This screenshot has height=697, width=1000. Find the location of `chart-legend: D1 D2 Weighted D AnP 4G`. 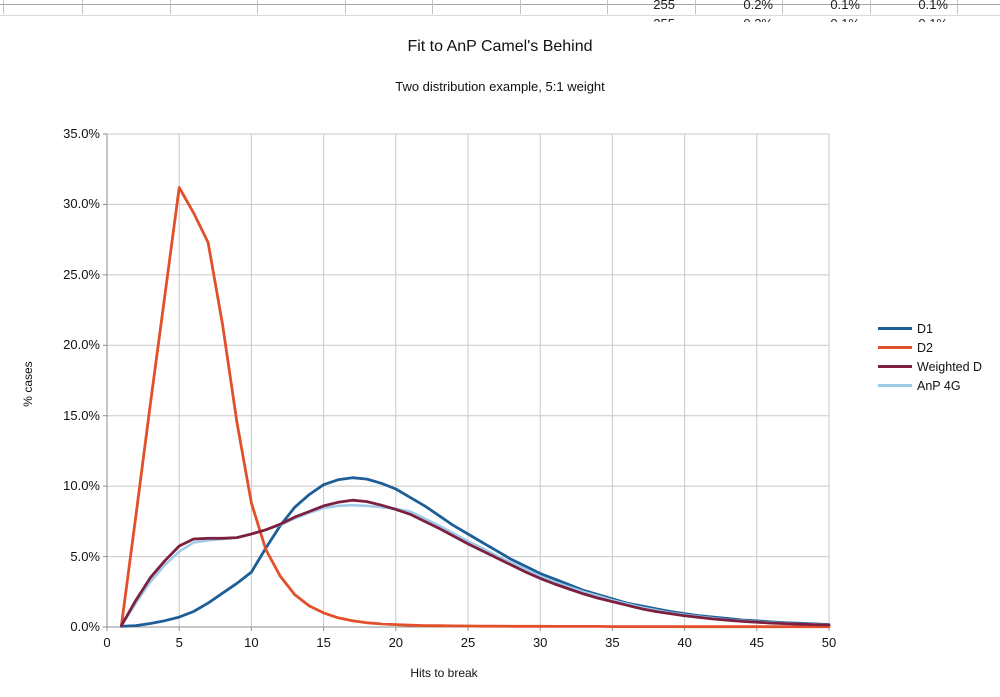

chart-legend: D1 D2 Weighted D AnP 4G is located at coordinates (930, 357).